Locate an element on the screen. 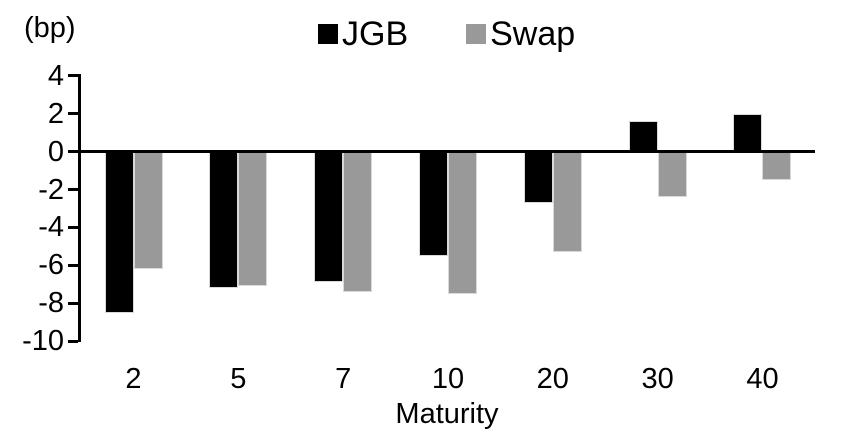 This screenshot has height=438, width=852. x-tick-label: 20 is located at coordinates (552, 379).